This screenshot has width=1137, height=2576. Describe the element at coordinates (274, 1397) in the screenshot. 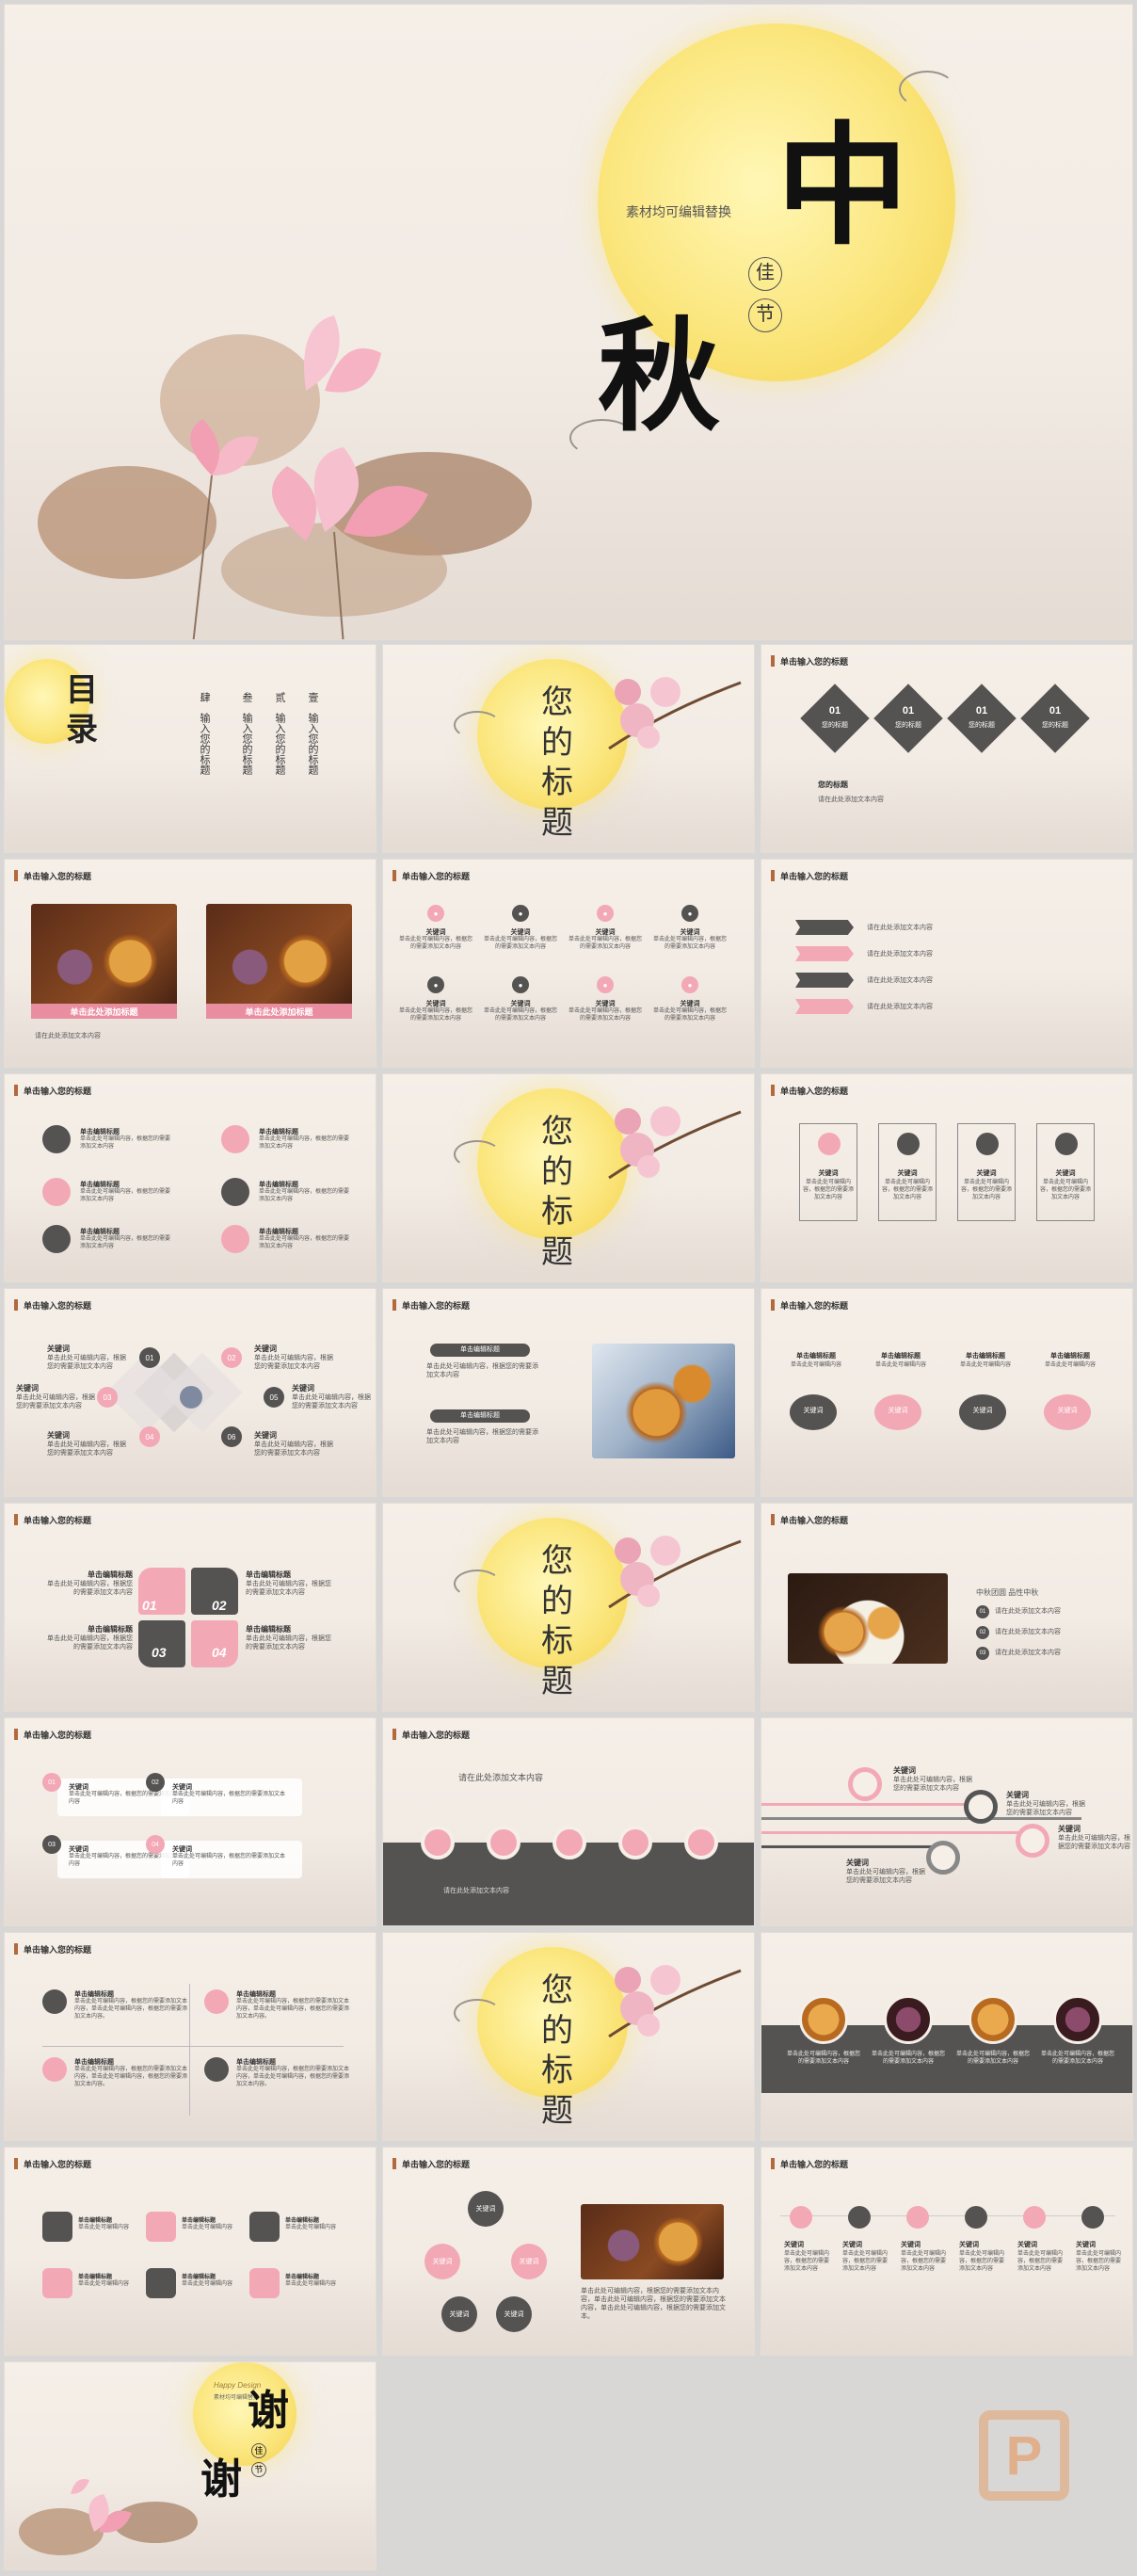

I see `num-05: 05` at that location.